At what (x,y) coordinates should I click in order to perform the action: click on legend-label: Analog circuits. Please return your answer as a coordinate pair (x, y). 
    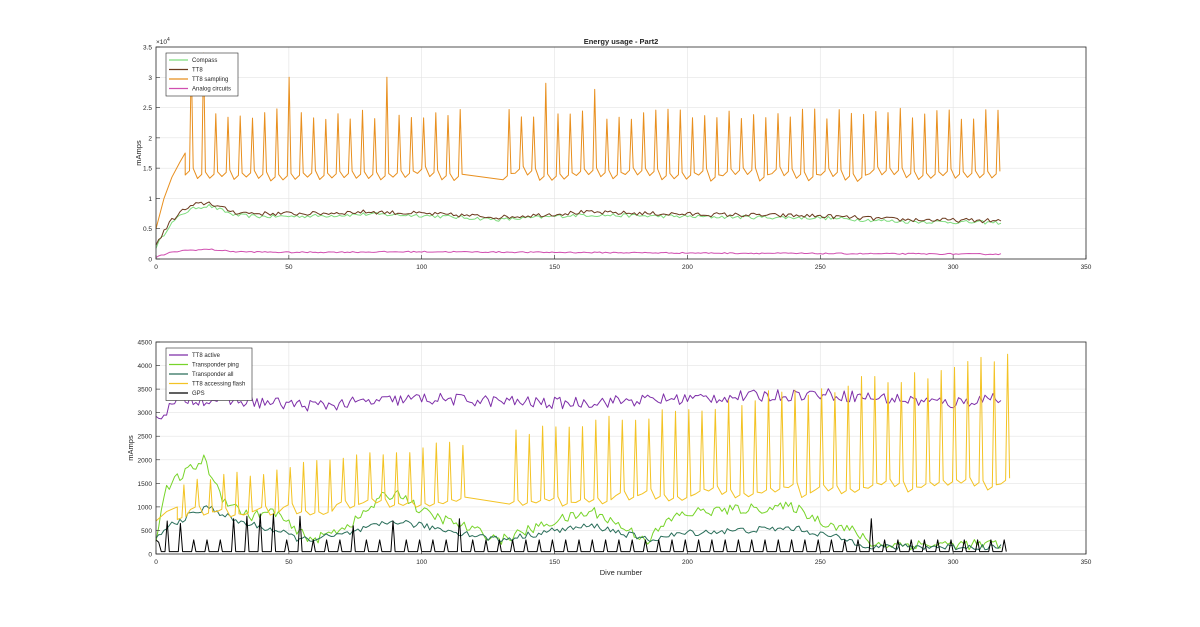
    Looking at the image, I should click on (211, 90).